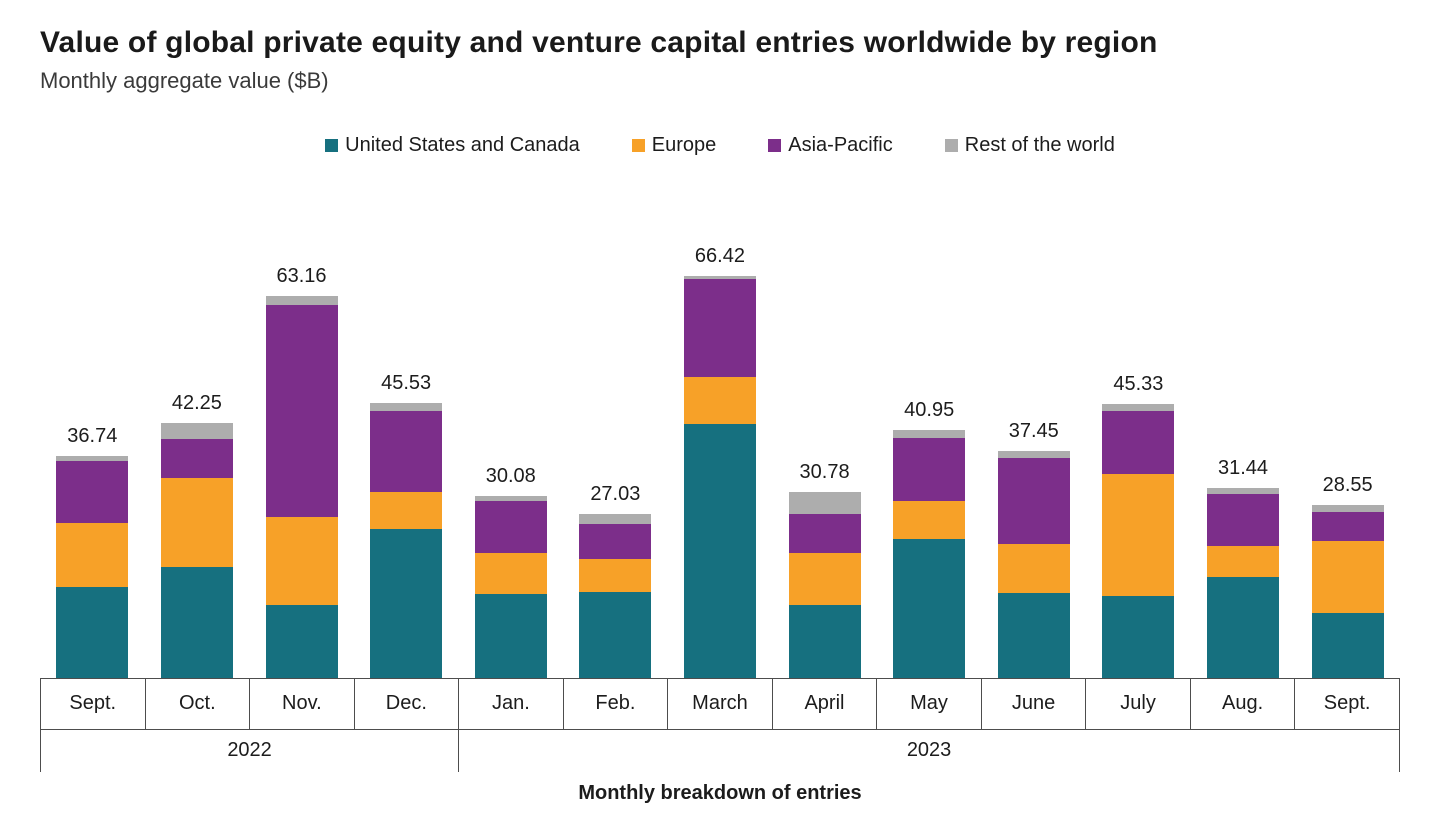 This screenshot has height=837, width=1440. I want to click on bar-column-aug-11: 31.44, so click(1243, 567).